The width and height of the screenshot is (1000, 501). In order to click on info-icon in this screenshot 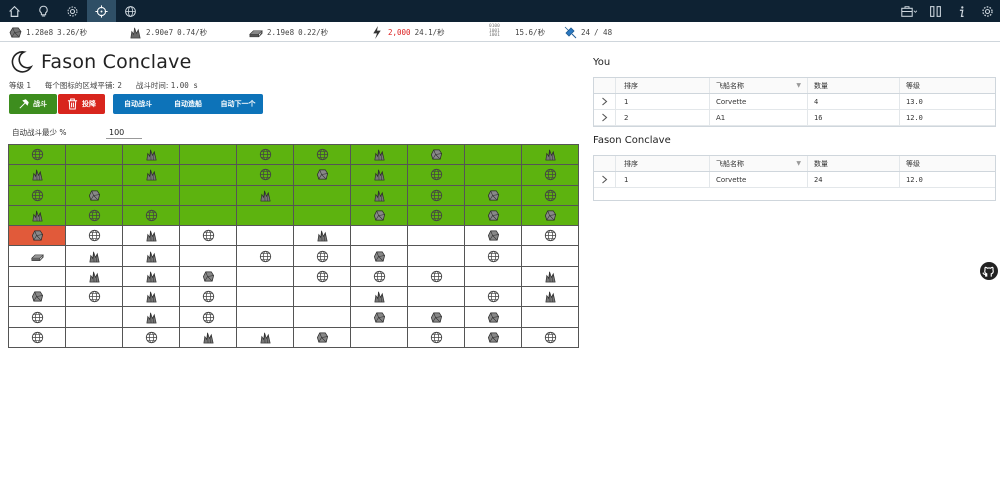, I will do `click(961, 11)`.